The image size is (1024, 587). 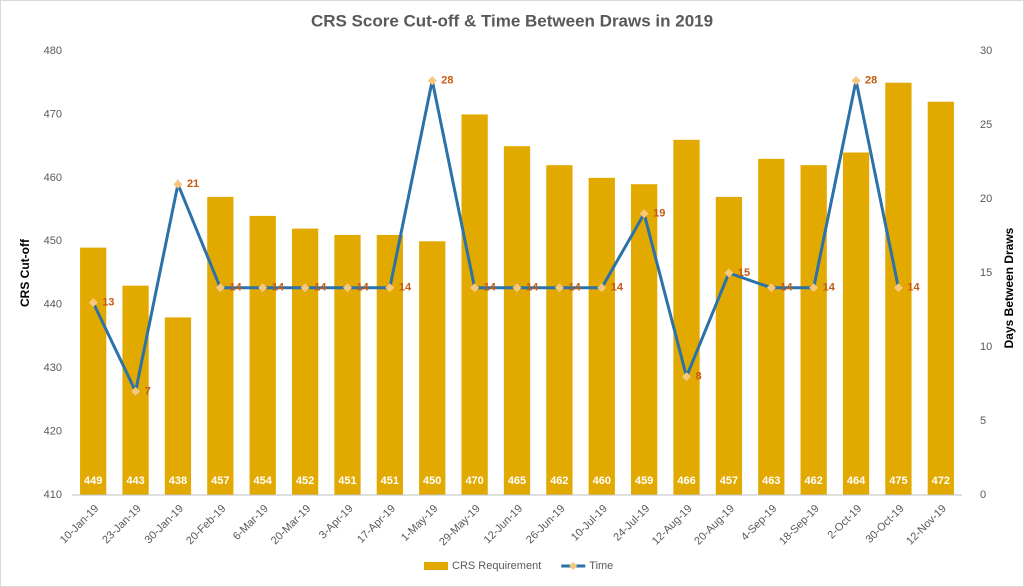 What do you see at coordinates (263, 481) in the screenshot?
I see `bar-value-label: 454` at bounding box center [263, 481].